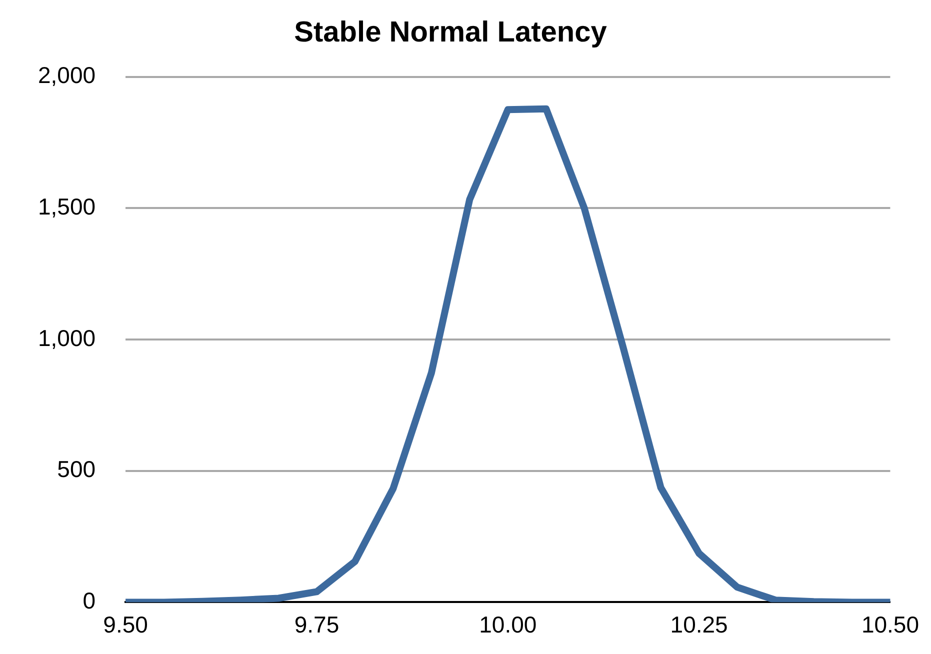  What do you see at coordinates (508, 624) in the screenshot?
I see `x-tick-label: 10.00` at bounding box center [508, 624].